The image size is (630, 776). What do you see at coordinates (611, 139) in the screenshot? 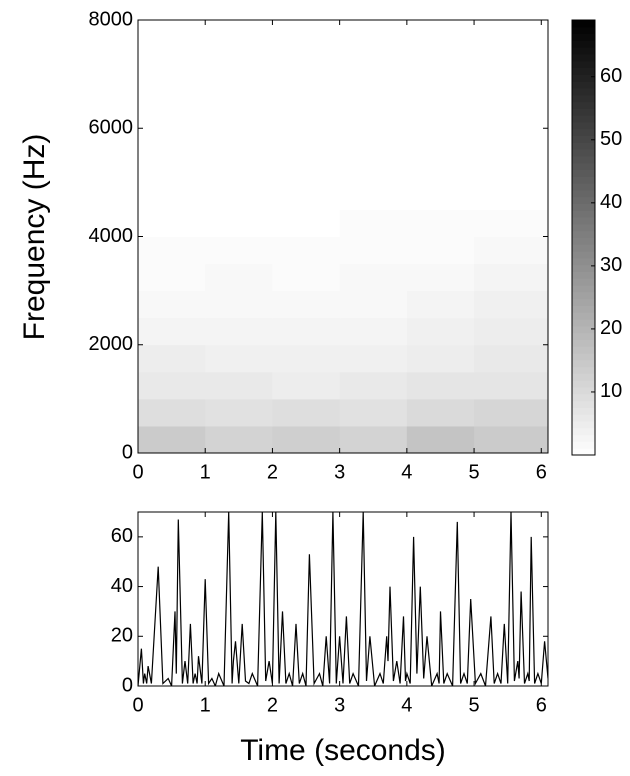
I see `colorbar-tick-label: 50` at bounding box center [611, 139].